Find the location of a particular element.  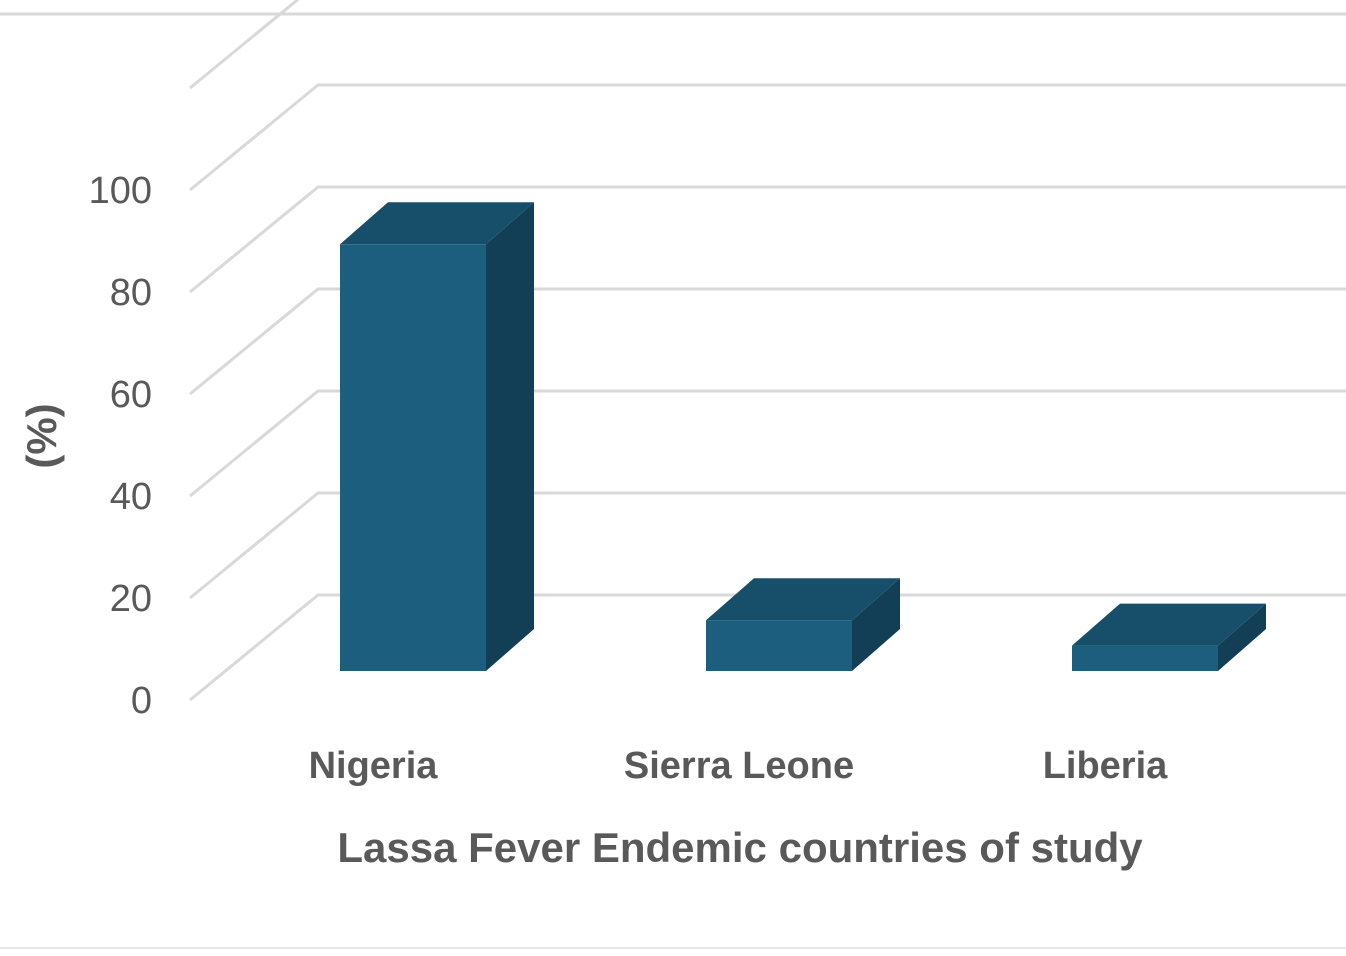

x-category-label: Nigeria is located at coordinates (374, 766).